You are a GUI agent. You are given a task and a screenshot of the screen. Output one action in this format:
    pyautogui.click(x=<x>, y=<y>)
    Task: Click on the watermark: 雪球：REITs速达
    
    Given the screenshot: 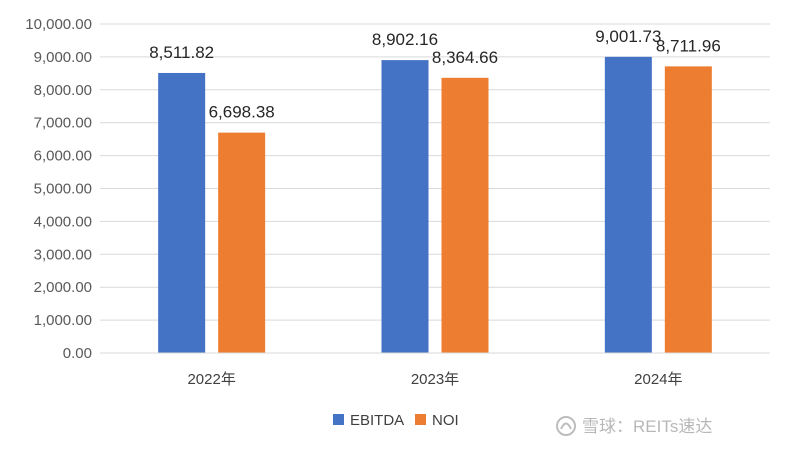 What is the action you would take?
    pyautogui.click(x=634, y=426)
    